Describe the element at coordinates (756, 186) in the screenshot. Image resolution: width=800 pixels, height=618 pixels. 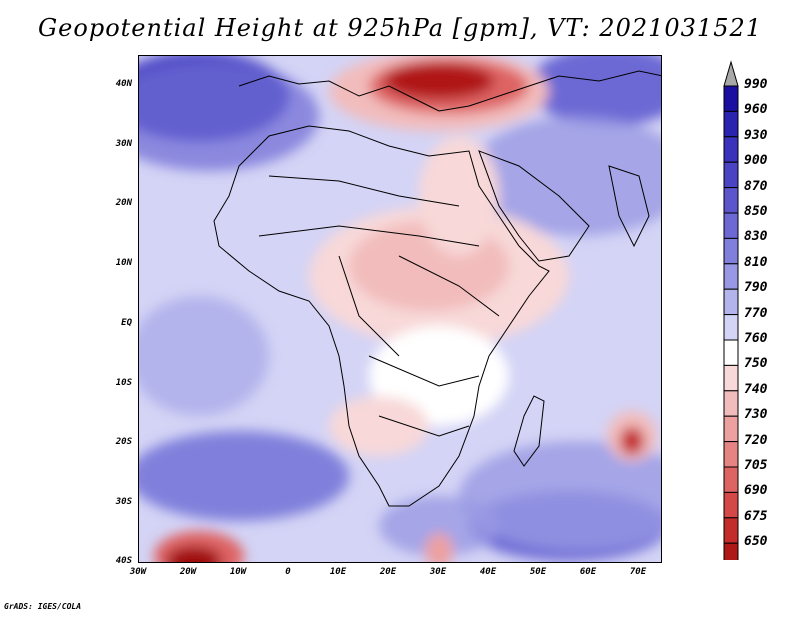
I see `colorbar-level-label: 870` at that location.